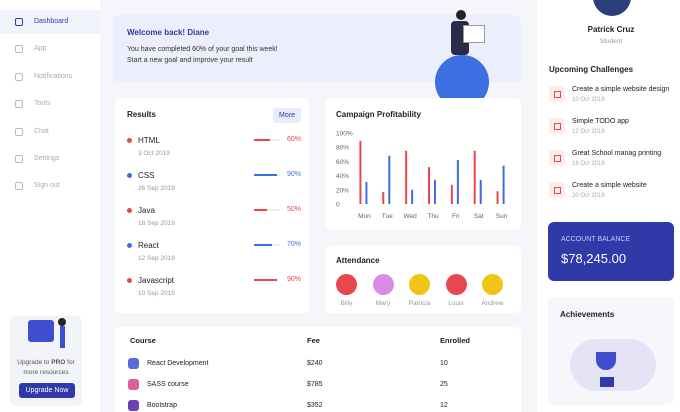 Image resolution: width=680 pixels, height=412 pixels. What do you see at coordinates (502, 216) in the screenshot?
I see `x-tick-label: Sun` at bounding box center [502, 216].